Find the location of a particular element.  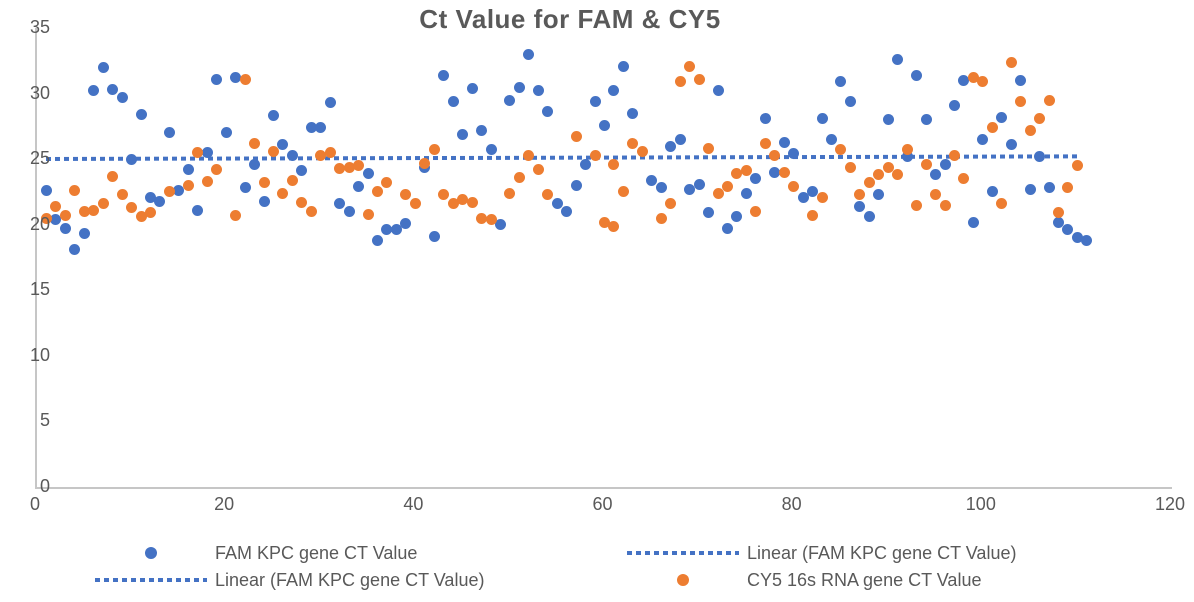

chart-title: Ct Value for FAM & CY5 is located at coordinates (570, 19).